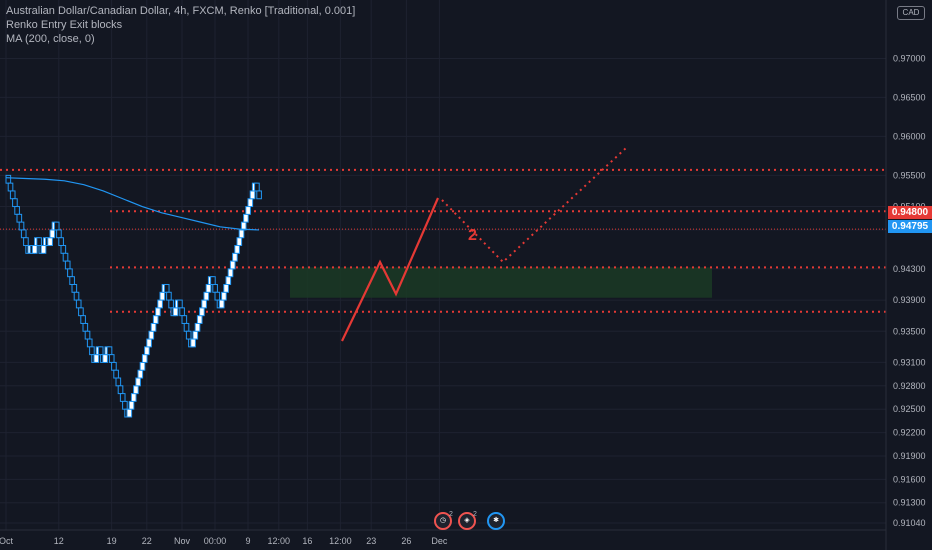 The width and height of the screenshot is (932, 550). I want to click on time-tick-label: 23, so click(371, 541).